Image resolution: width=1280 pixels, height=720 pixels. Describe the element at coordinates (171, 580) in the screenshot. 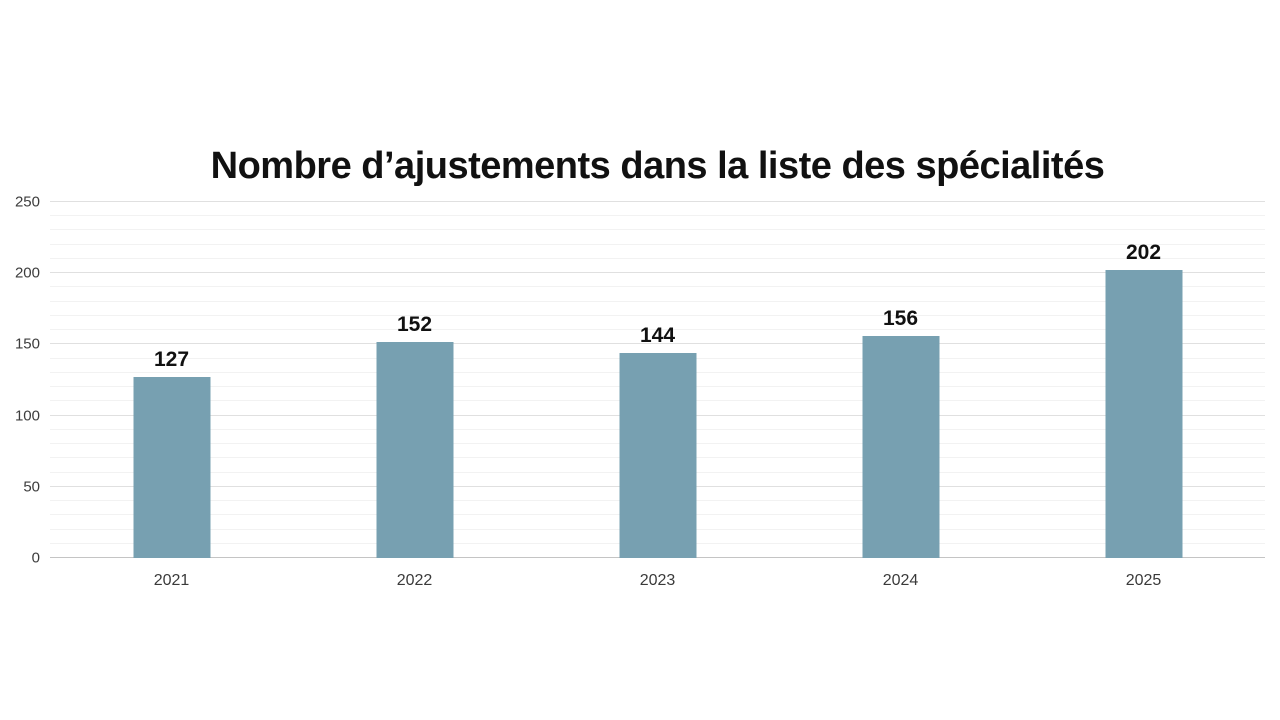

I see `x-tick-label-2021: 2021` at that location.